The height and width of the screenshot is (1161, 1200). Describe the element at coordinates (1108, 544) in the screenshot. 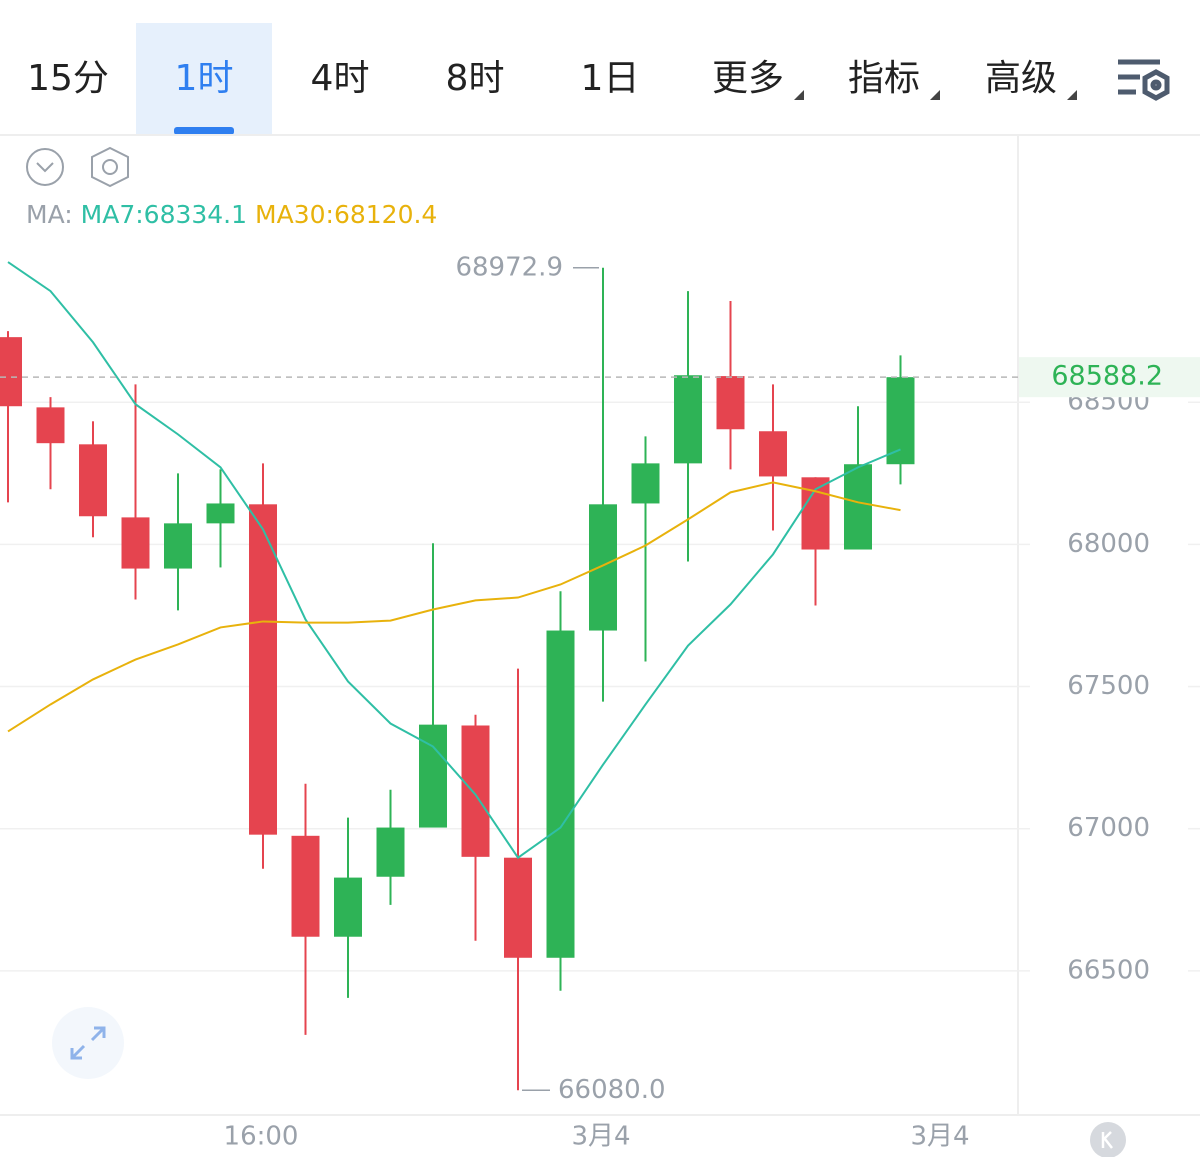

I see `y-tick-label: 68000` at that location.